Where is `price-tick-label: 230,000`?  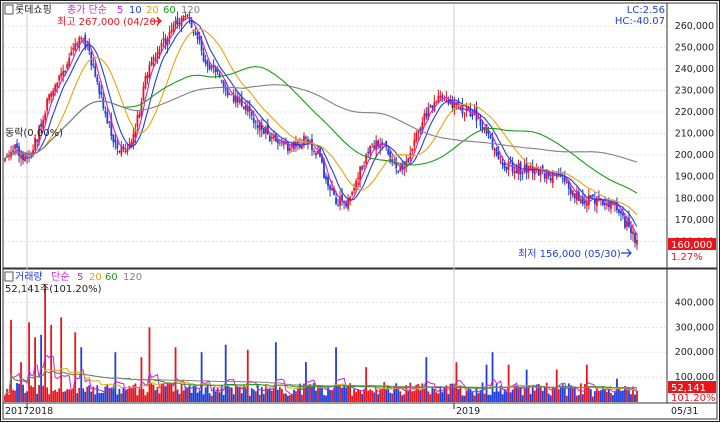 price-tick-label: 230,000 is located at coordinates (694, 90).